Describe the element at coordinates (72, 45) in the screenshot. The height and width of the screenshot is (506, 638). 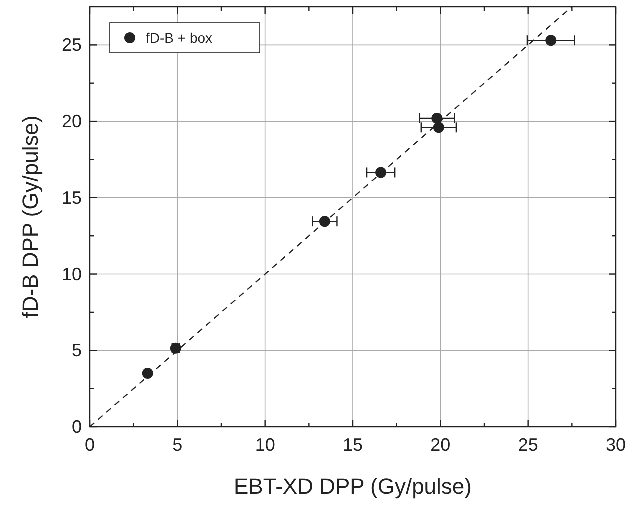
I see `y-tick-label: 25` at that location.